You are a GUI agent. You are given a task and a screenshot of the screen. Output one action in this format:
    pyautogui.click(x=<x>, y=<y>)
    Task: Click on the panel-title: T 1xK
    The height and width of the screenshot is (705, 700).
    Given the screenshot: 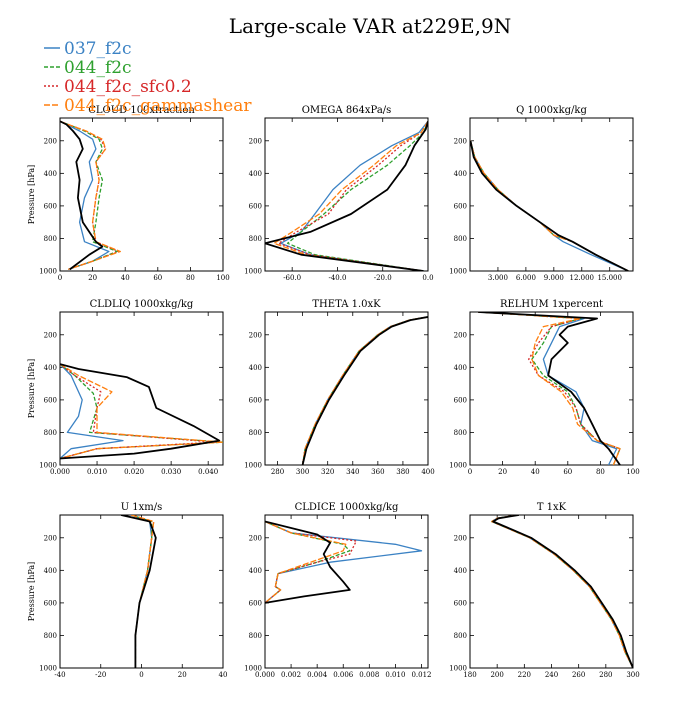 What is the action you would take?
    pyautogui.click(x=552, y=507)
    